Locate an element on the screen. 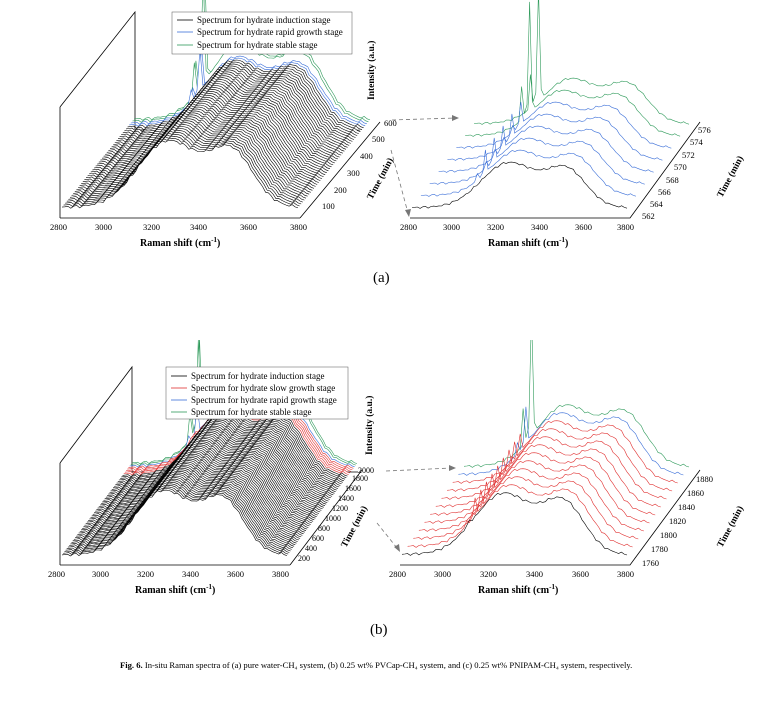 This screenshot has height=710, width=765. b-right-ttick: 1800 is located at coordinates (668, 535).